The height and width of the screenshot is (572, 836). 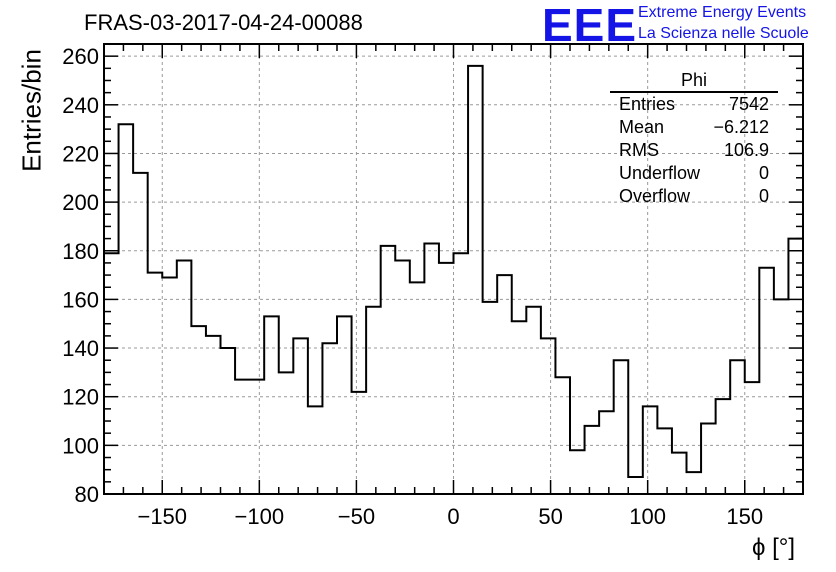 What do you see at coordinates (647, 104) in the screenshot?
I see `stats-label: Entries` at bounding box center [647, 104].